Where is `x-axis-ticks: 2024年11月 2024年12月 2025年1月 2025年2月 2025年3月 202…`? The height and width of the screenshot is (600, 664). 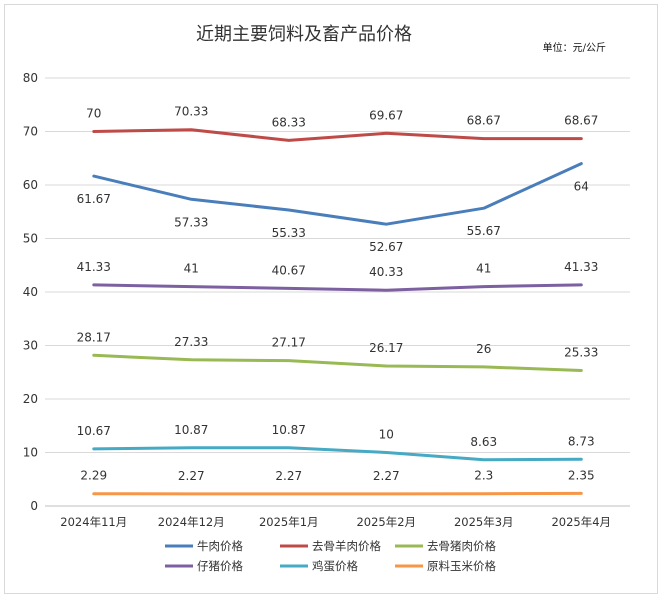 x-axis-ticks: 2024年11月 2024年12月 2025年1月 2025年2月 2025年3月 202… is located at coordinates (335, 522).